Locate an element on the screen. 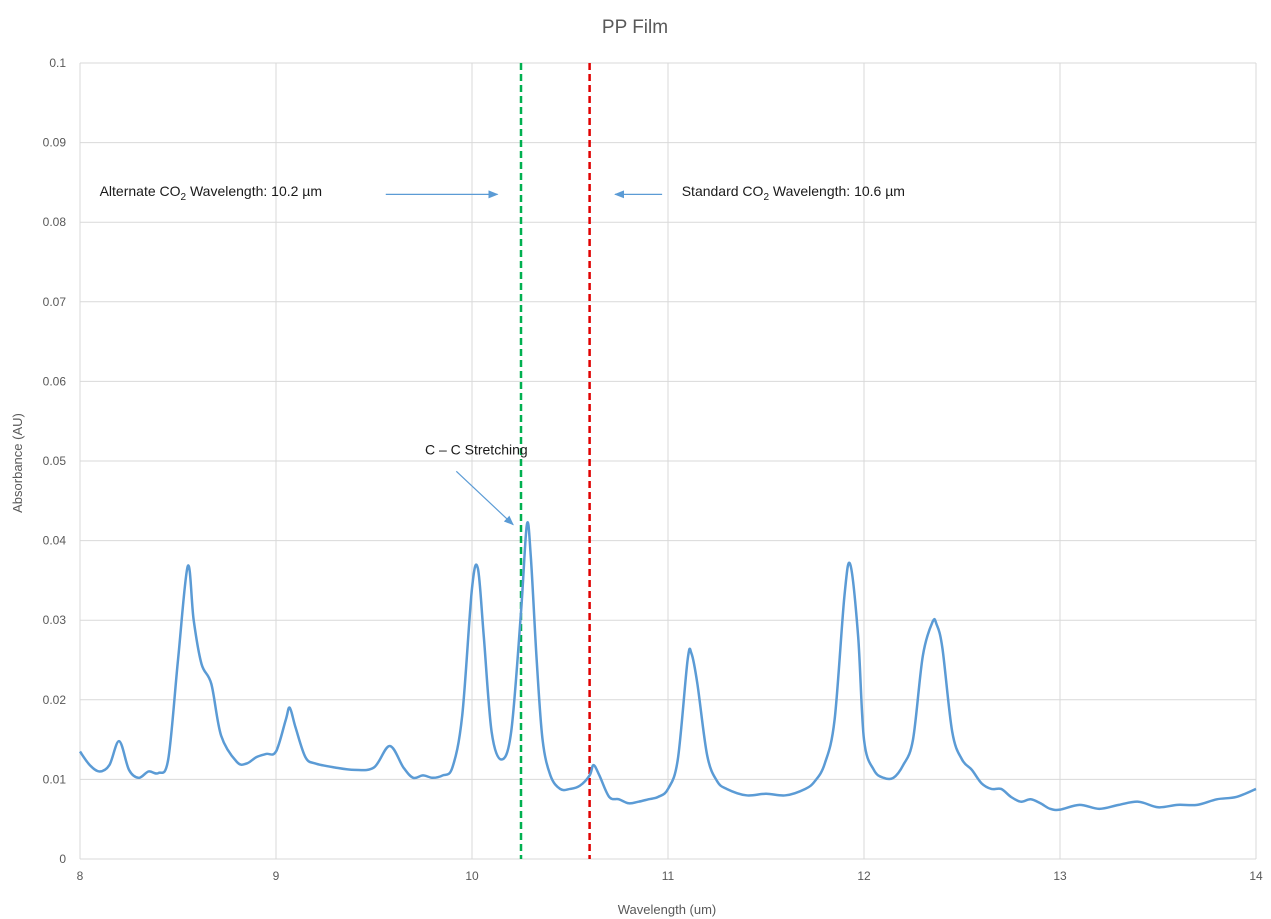 This screenshot has width=1271, height=919. y-tick-label: 0.08 is located at coordinates (55, 222).